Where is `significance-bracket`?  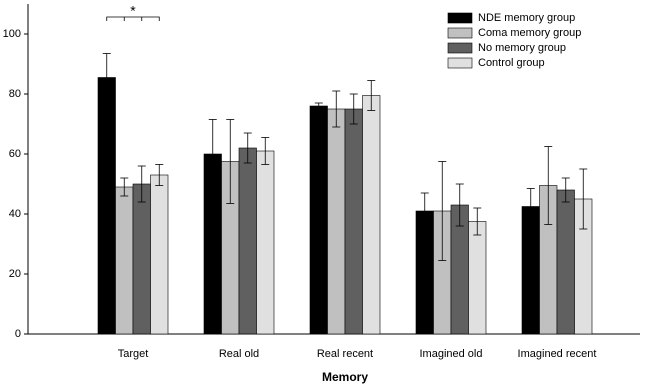
significance-bracket is located at coordinates (133, 18).